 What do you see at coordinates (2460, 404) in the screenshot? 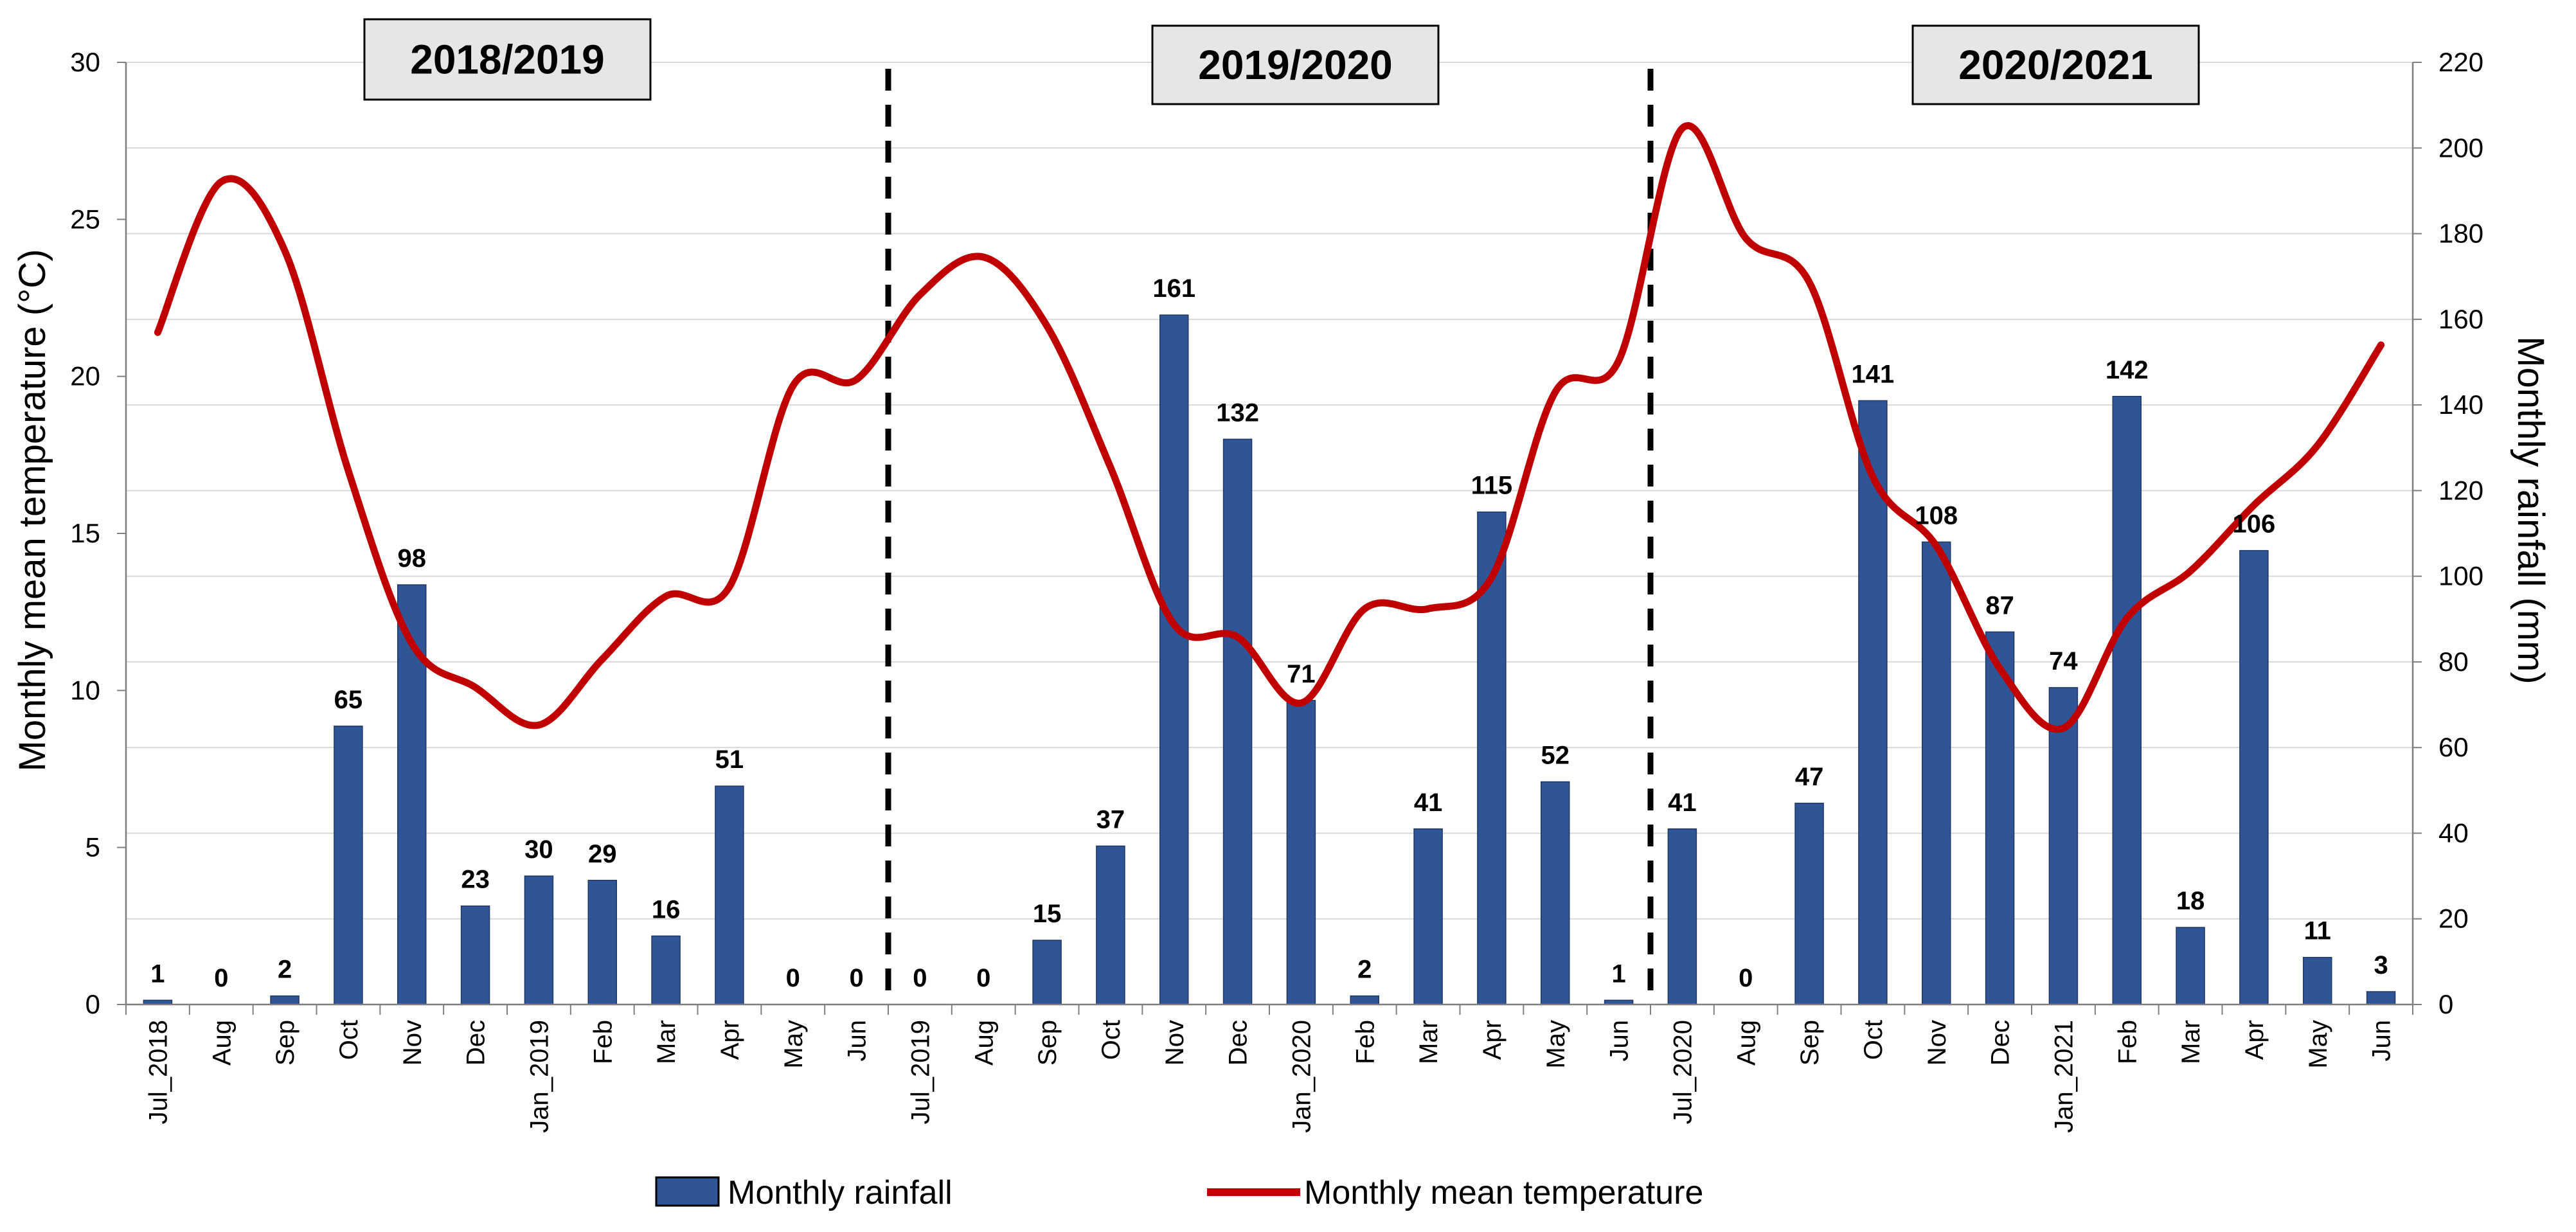
I see `y-right-tick-label: 140` at bounding box center [2460, 404].